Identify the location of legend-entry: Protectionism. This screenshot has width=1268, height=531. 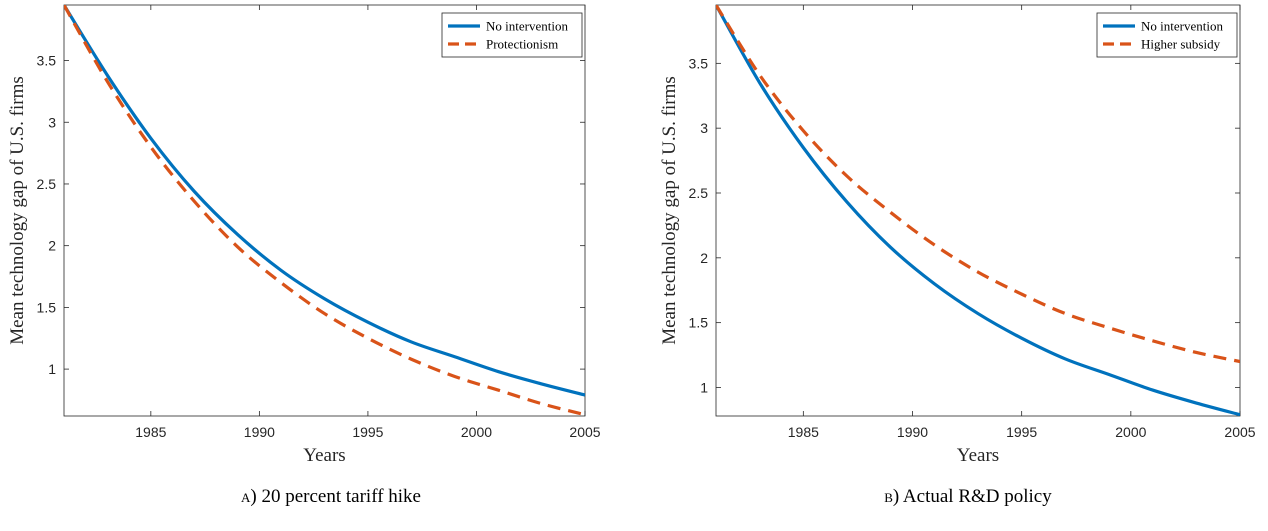
(522, 44).